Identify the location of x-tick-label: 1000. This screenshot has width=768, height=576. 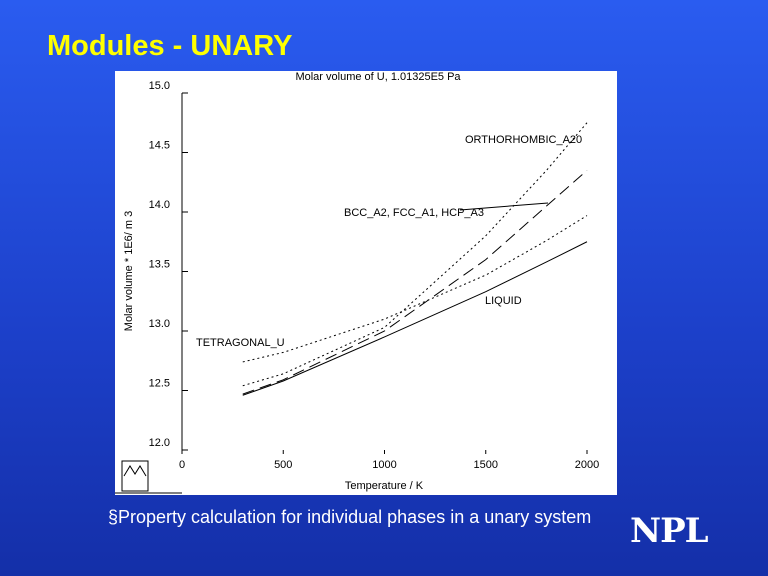
(384, 465).